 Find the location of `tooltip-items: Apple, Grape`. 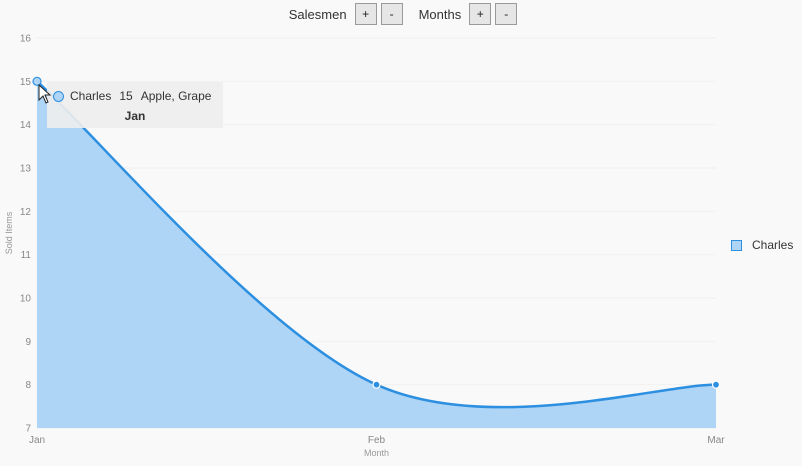

tooltip-items: Apple, Grape is located at coordinates (176, 96).